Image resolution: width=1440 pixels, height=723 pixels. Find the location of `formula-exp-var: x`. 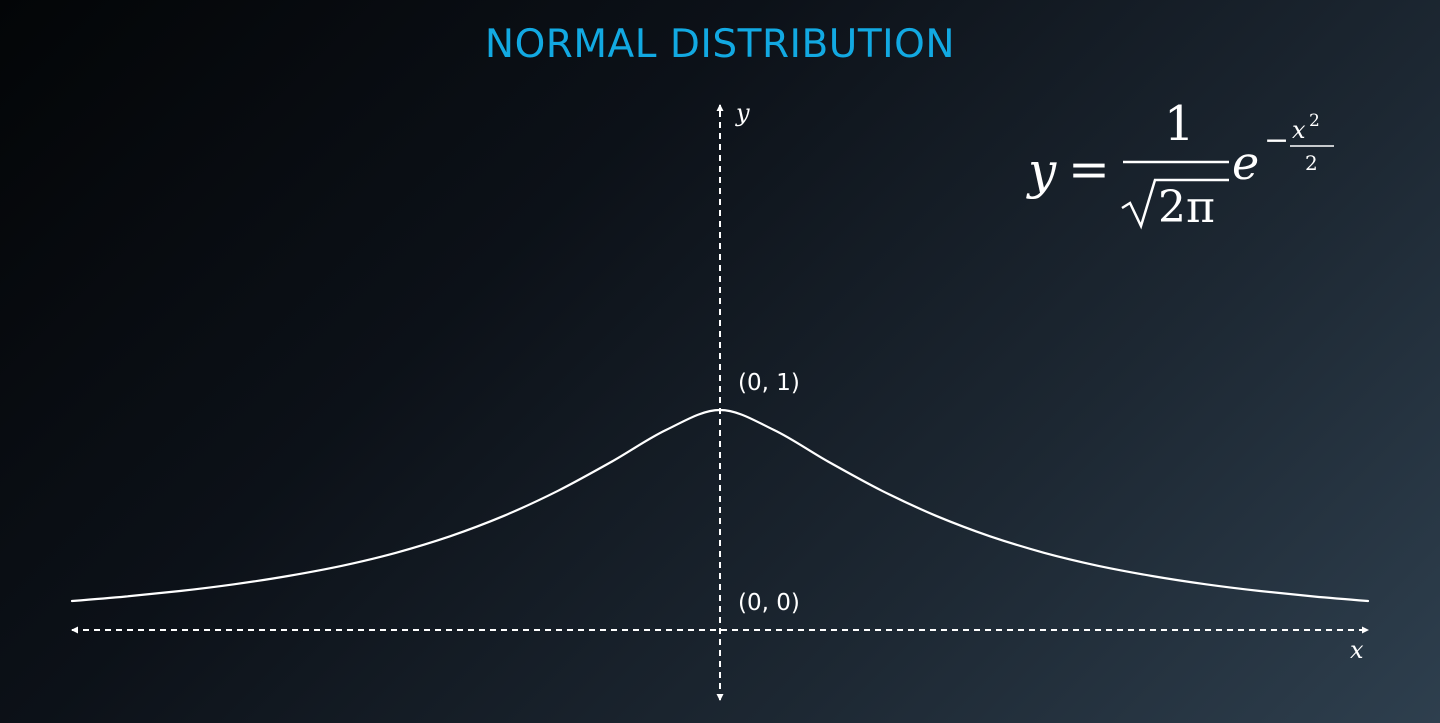

formula-exp-var: x is located at coordinates (1299, 130).